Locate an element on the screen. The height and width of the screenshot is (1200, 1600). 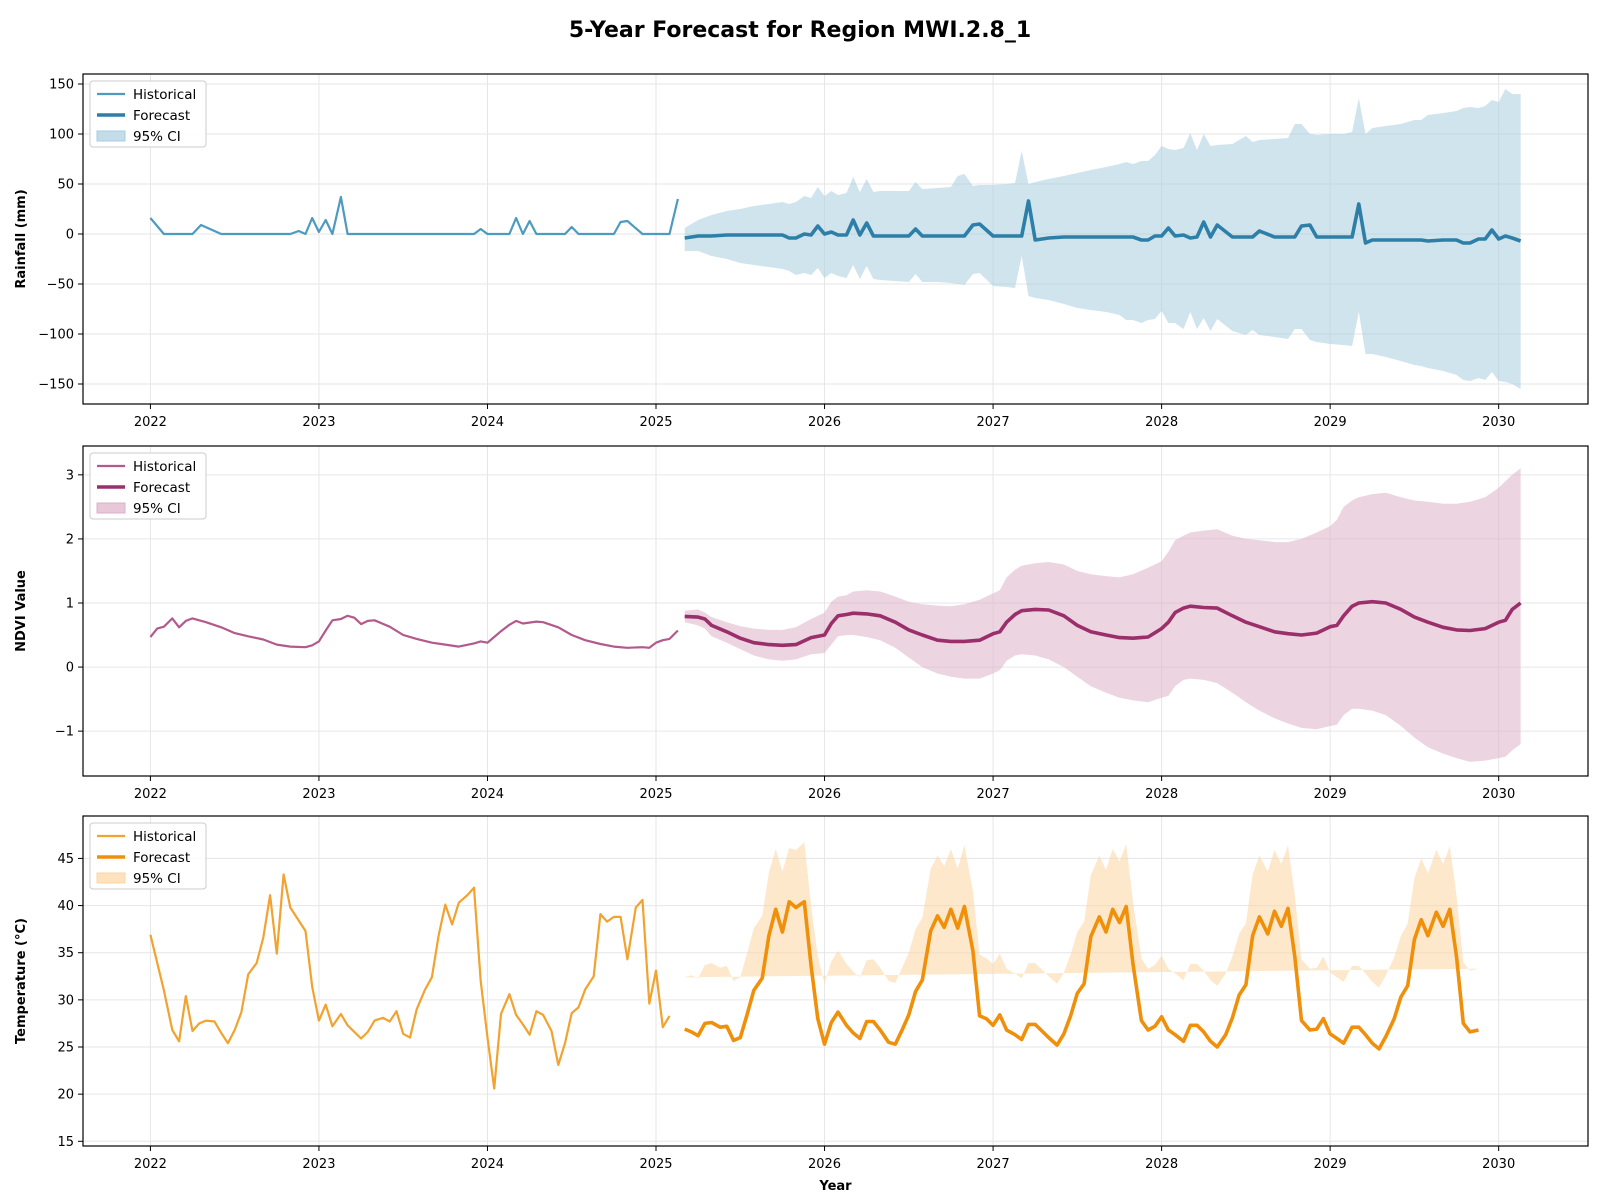
y-tick-label: 1 is located at coordinates (70, 603).